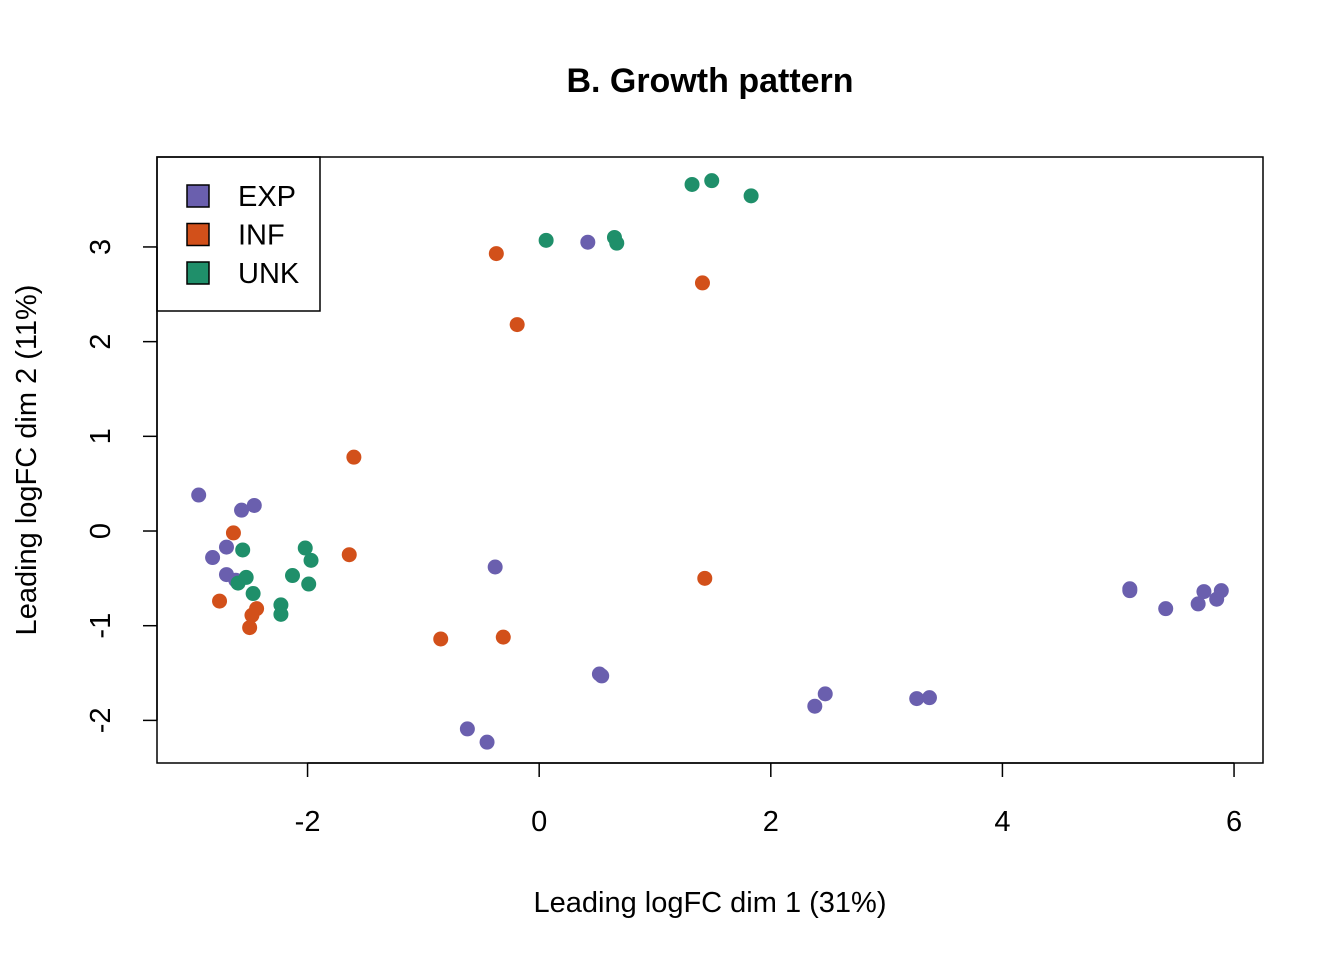  What do you see at coordinates (27, 460) in the screenshot?
I see `y-axis-label: Leading logFC dim 2 (11%)` at bounding box center [27, 460].